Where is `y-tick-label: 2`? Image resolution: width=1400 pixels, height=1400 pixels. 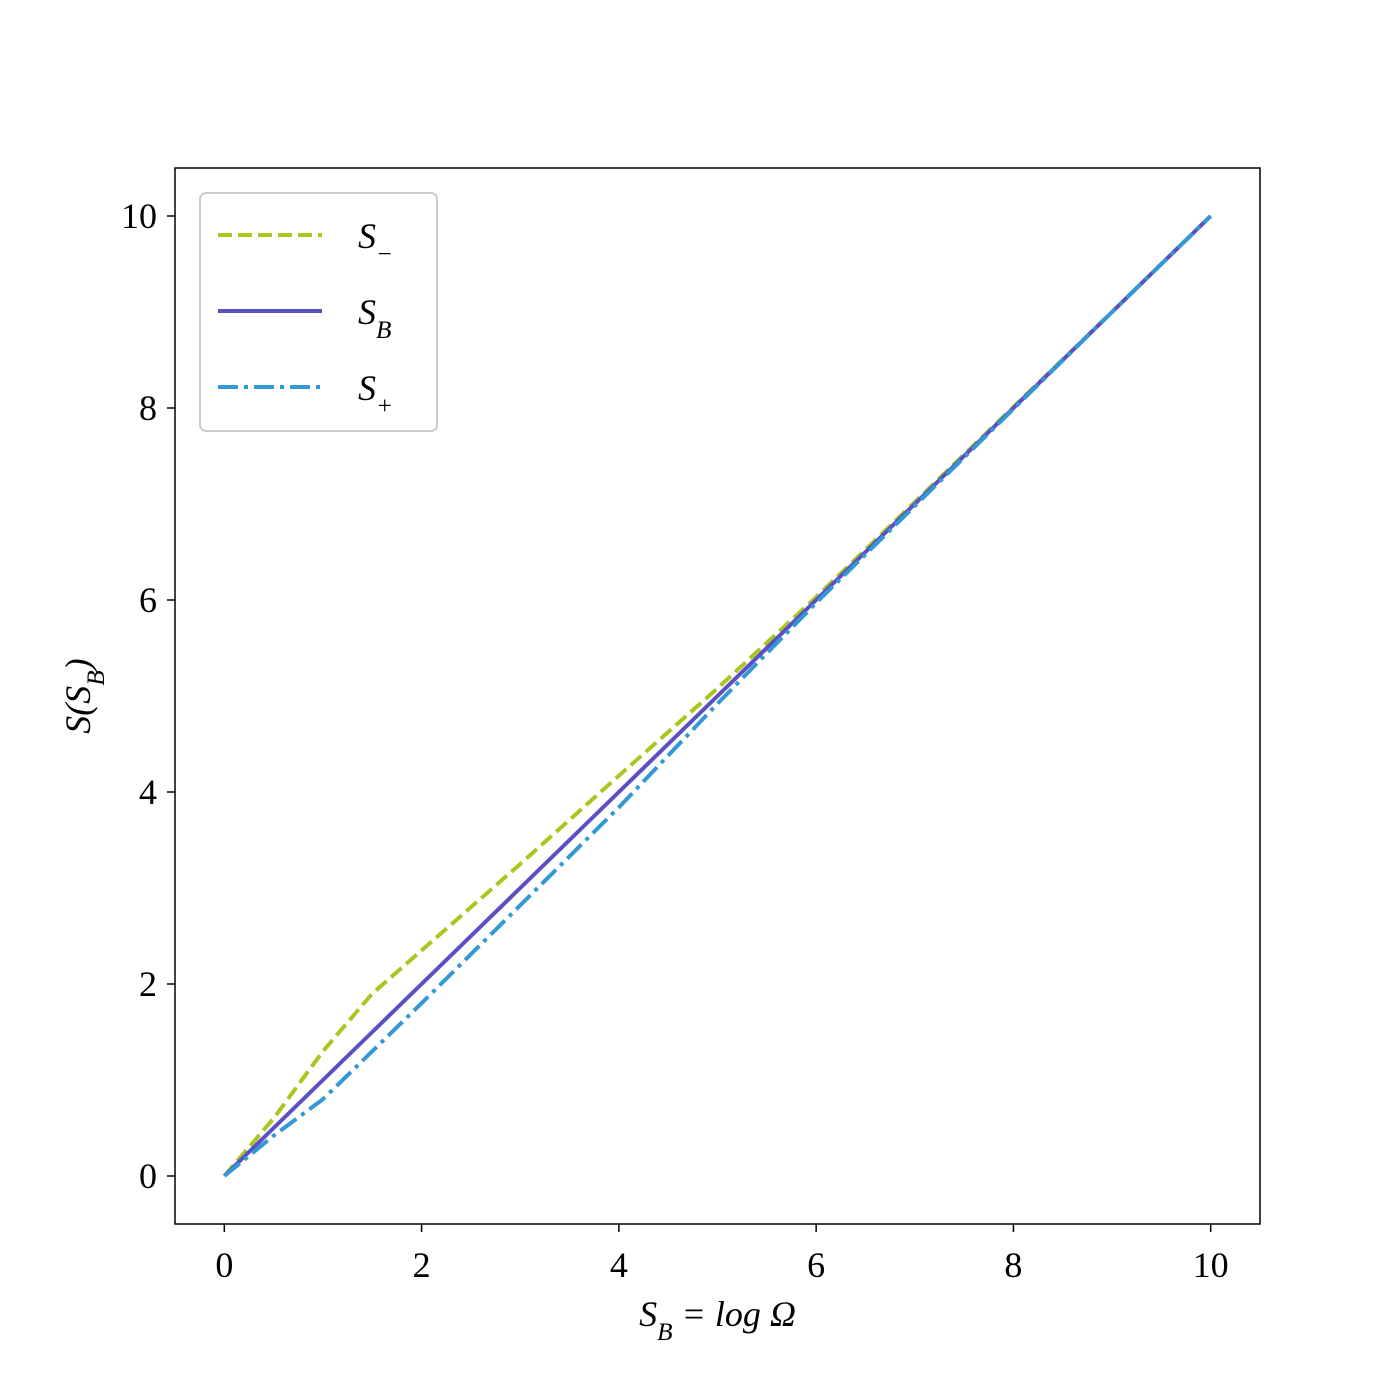 y-tick-label: 2 is located at coordinates (148, 984).